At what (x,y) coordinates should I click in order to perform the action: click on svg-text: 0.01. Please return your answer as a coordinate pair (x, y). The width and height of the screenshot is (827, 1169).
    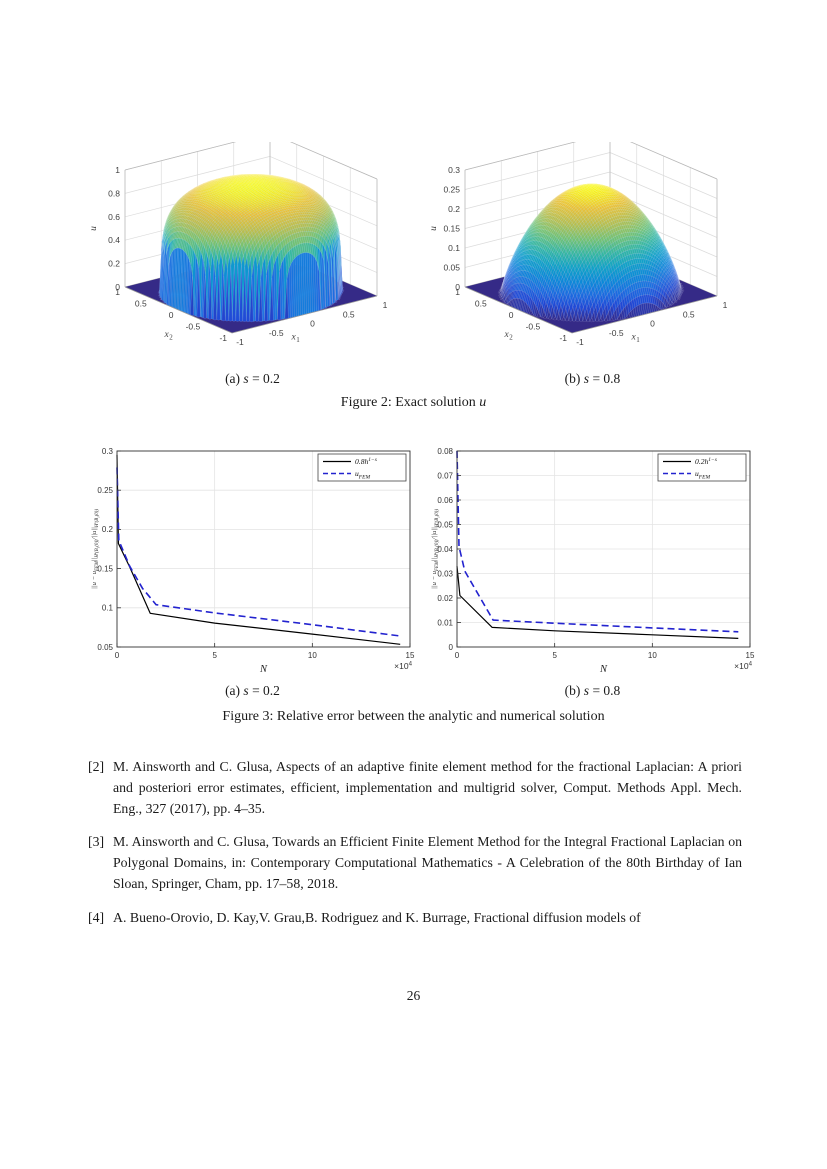
    Looking at the image, I should click on (445, 622).